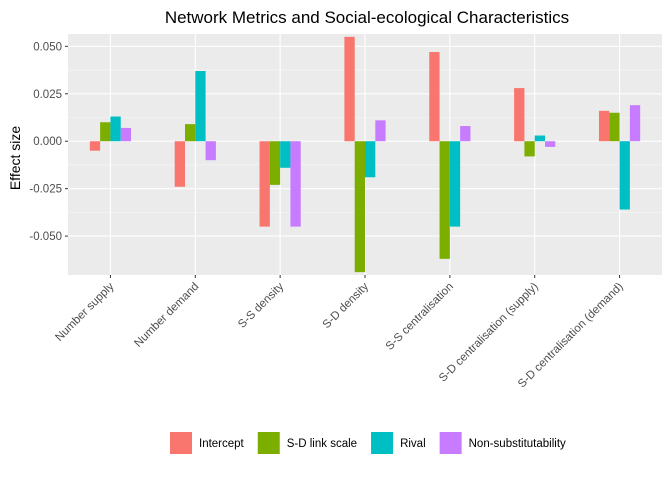  Describe the element at coordinates (84, 311) in the screenshot. I see `x-tick-label: Number supply` at that location.